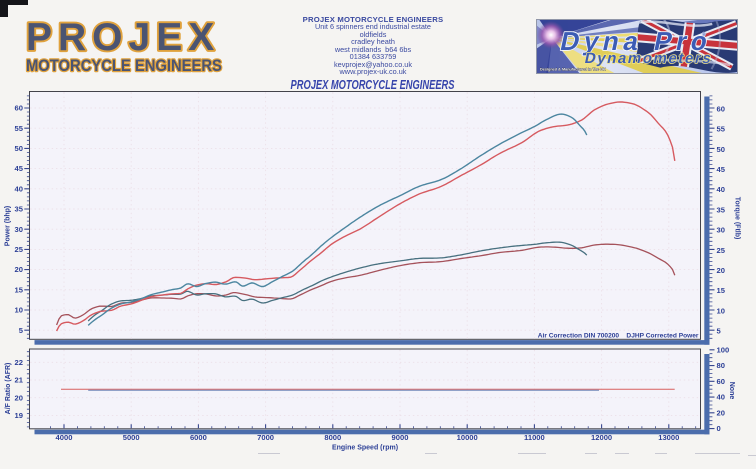  What do you see at coordinates (648, 58) in the screenshot?
I see `svg-text: Dynamometers` at bounding box center [648, 58].